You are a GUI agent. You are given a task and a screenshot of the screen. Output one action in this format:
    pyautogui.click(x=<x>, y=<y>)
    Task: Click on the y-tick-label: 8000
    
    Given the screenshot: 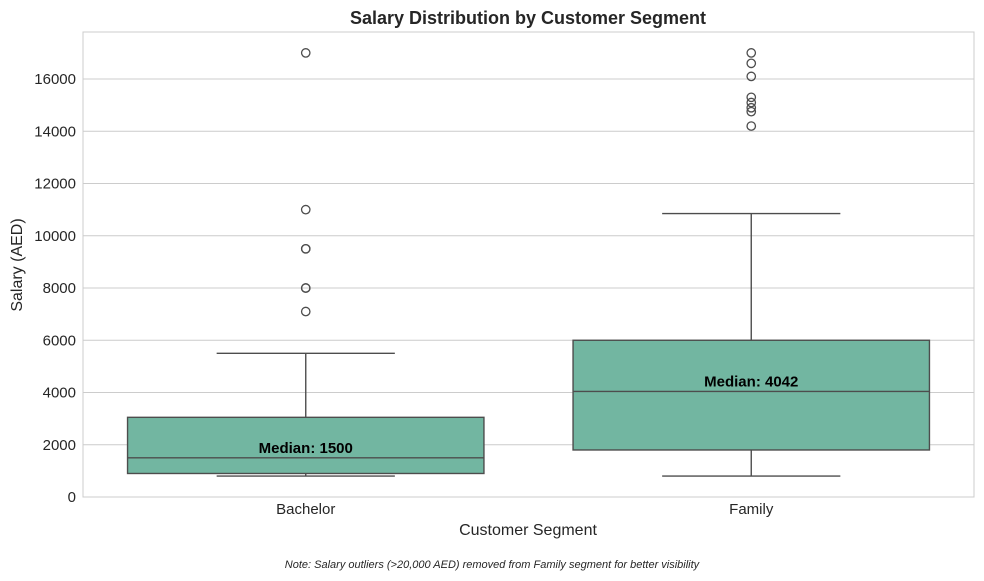 What is the action you would take?
    pyautogui.click(x=59, y=288)
    